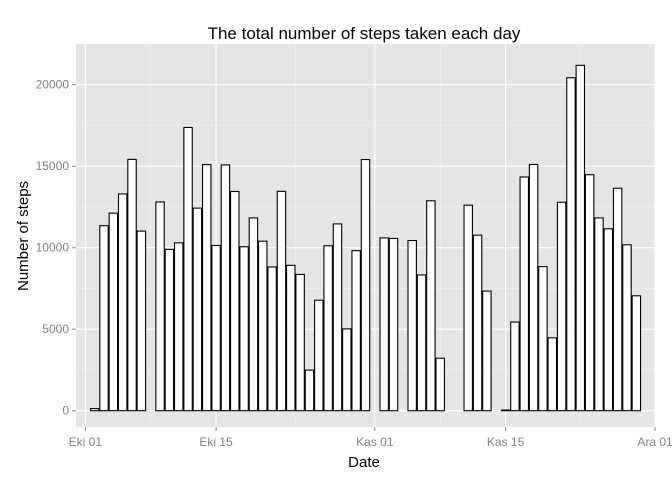 This screenshot has height=480, width=672. Describe the element at coordinates (53, 248) in the screenshot. I see `y-tick-label: 10000` at that location.